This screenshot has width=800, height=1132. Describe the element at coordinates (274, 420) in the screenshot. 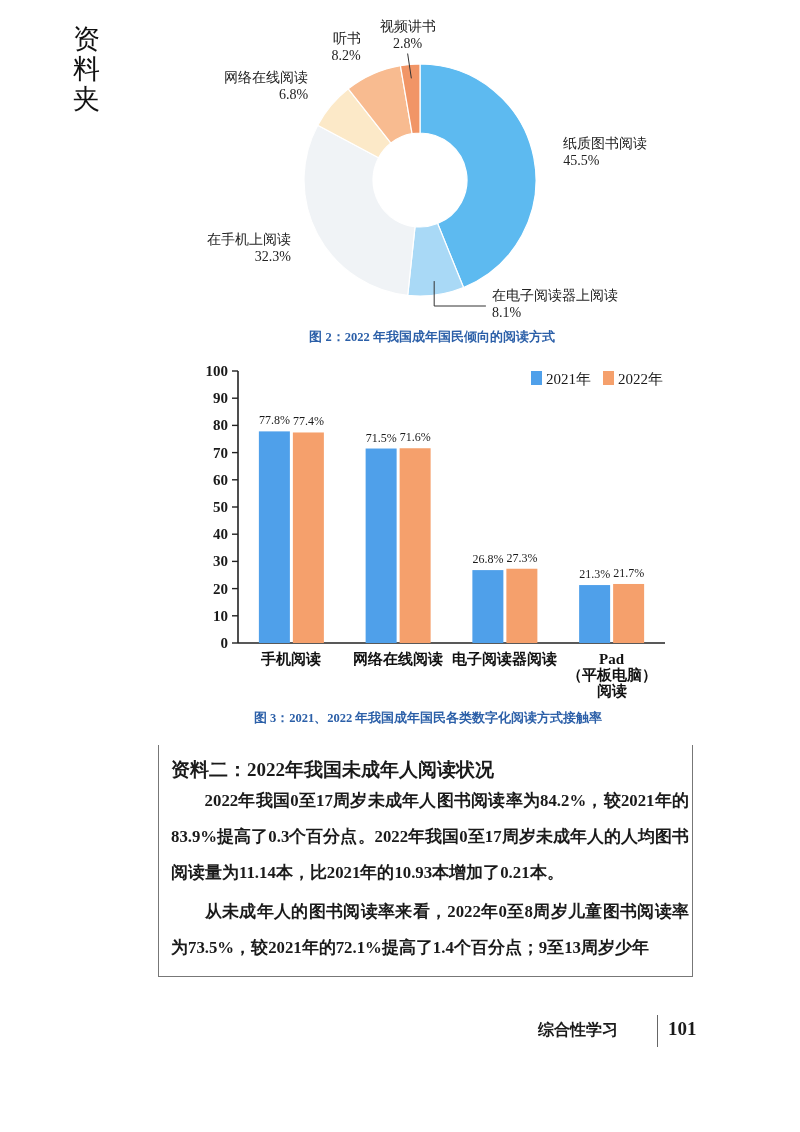

I see `data-label: 77.8%` at that location.